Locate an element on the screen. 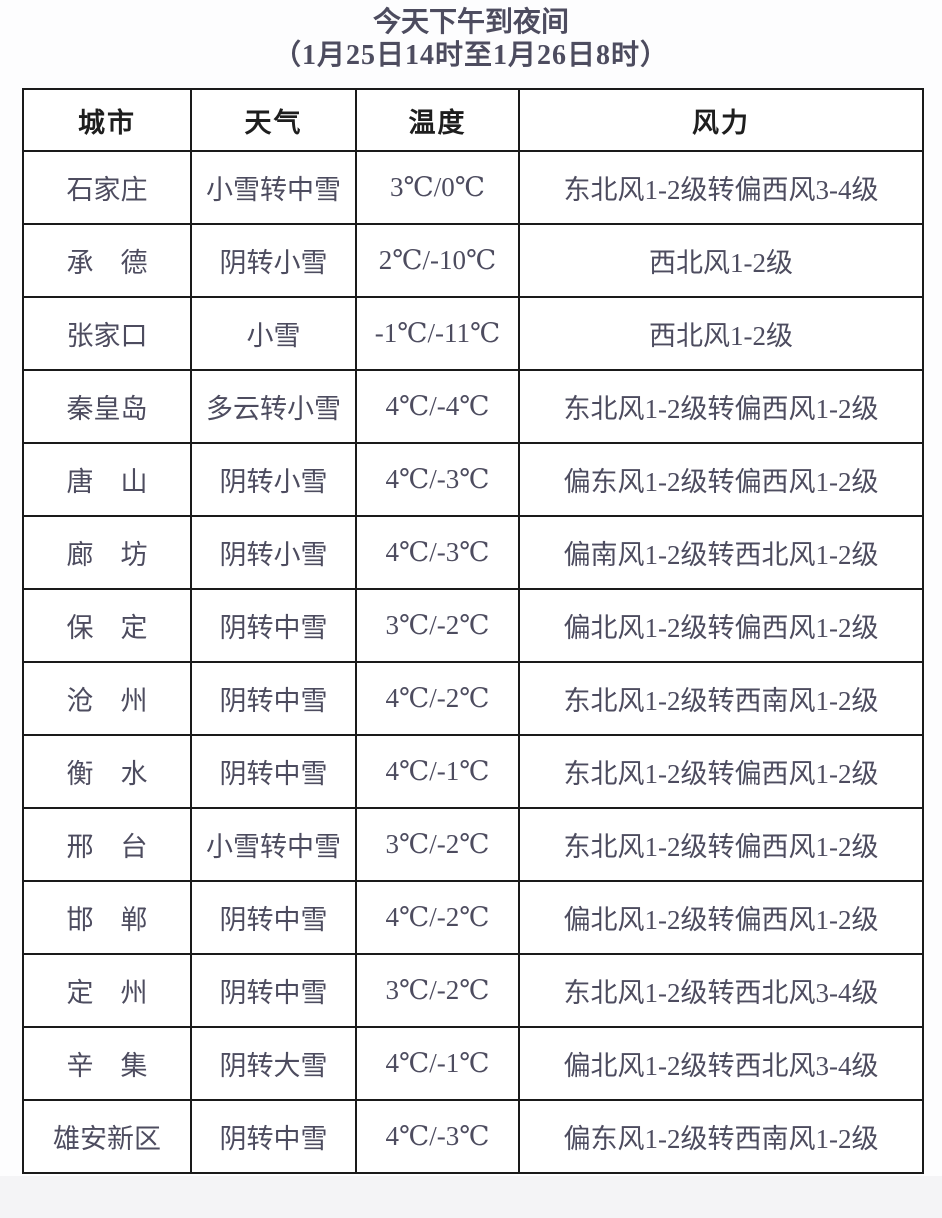 This screenshot has width=942, height=1218. temp-cell: 4℃/-4℃ is located at coordinates (437, 406).